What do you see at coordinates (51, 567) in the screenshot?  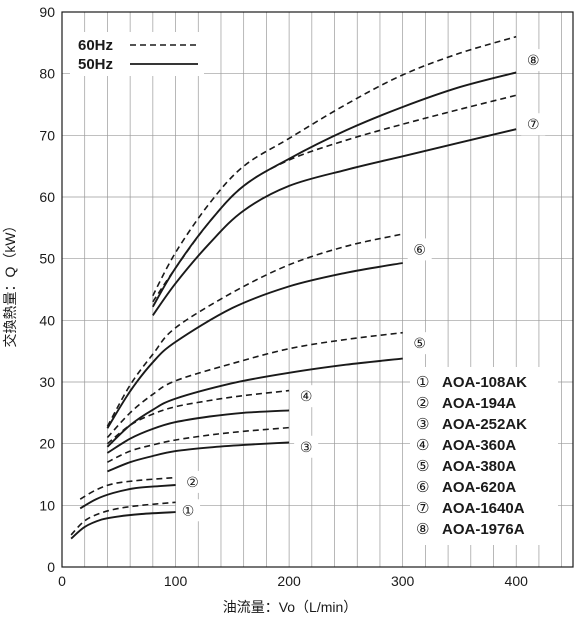 I see `y-tick-label: 0` at bounding box center [51, 567].